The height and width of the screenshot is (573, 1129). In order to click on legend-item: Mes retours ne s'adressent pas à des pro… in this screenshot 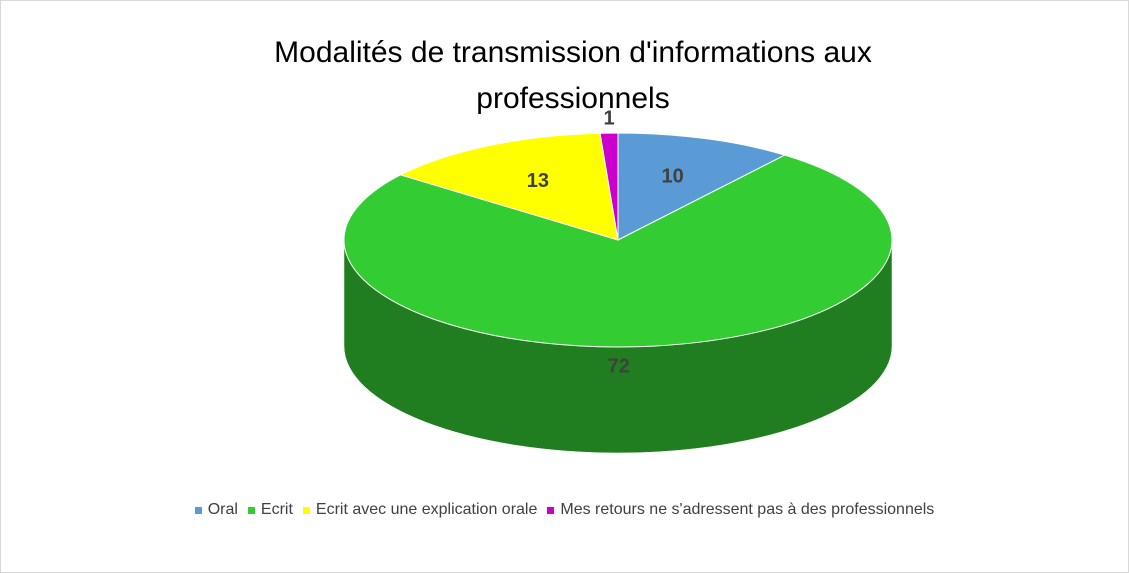, I will do `click(740, 510)`.